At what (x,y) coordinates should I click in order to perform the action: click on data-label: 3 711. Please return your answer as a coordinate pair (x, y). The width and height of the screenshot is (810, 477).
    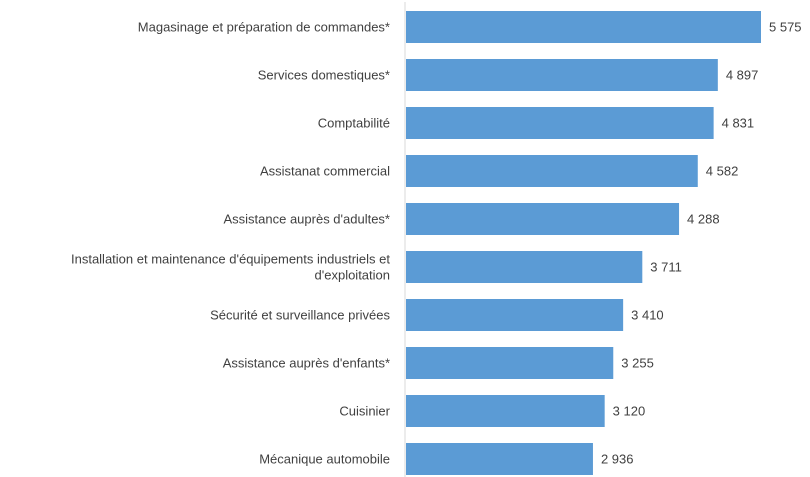
    Looking at the image, I should click on (666, 267).